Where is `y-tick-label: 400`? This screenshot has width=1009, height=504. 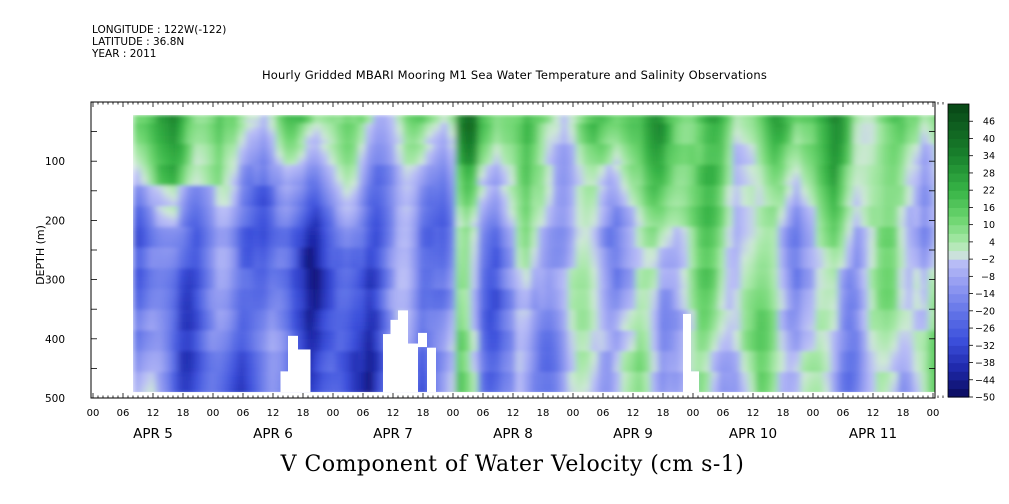 y-tick-label: 400 is located at coordinates (55, 340).